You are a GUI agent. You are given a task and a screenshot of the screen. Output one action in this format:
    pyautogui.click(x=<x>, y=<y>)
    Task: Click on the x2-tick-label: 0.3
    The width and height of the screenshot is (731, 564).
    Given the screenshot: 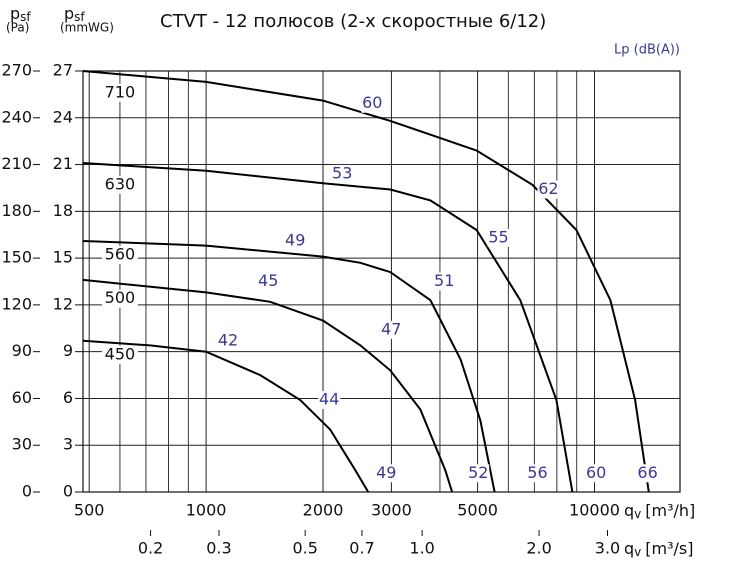 What is the action you would take?
    pyautogui.click(x=218, y=548)
    